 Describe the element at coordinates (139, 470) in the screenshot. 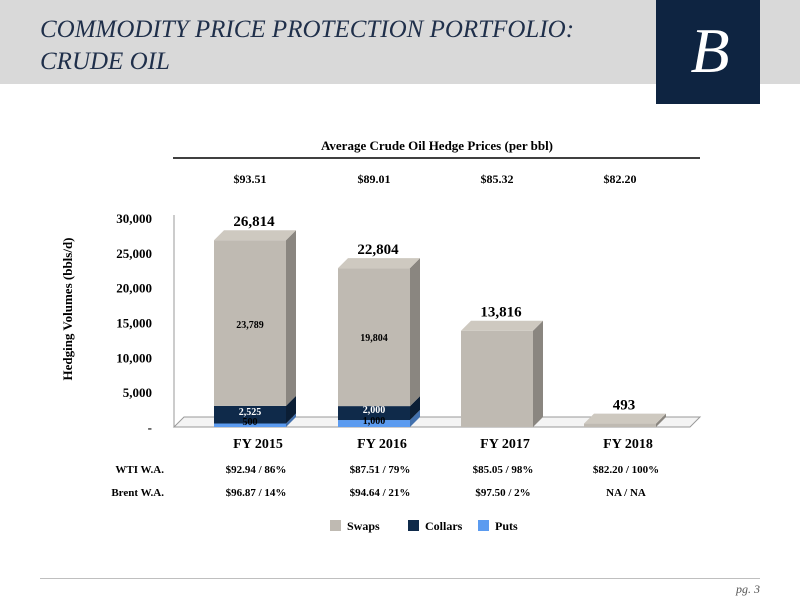

I see `row-header-label: WTI W.A.` at that location.